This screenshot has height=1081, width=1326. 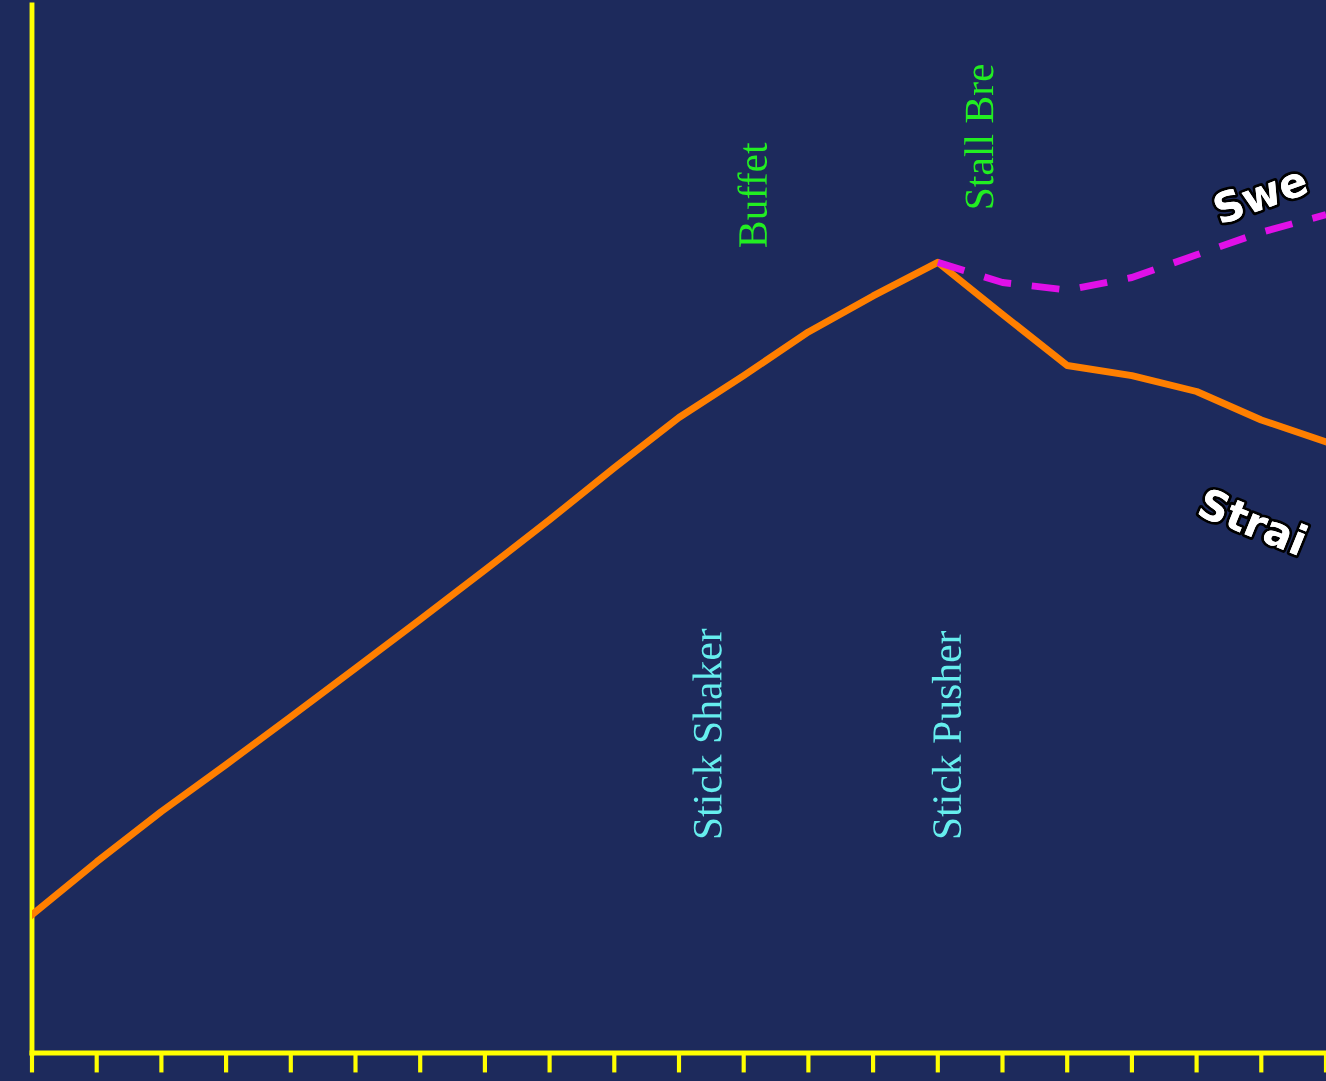 I want to click on annotation: Buffet, so click(x=752, y=194).